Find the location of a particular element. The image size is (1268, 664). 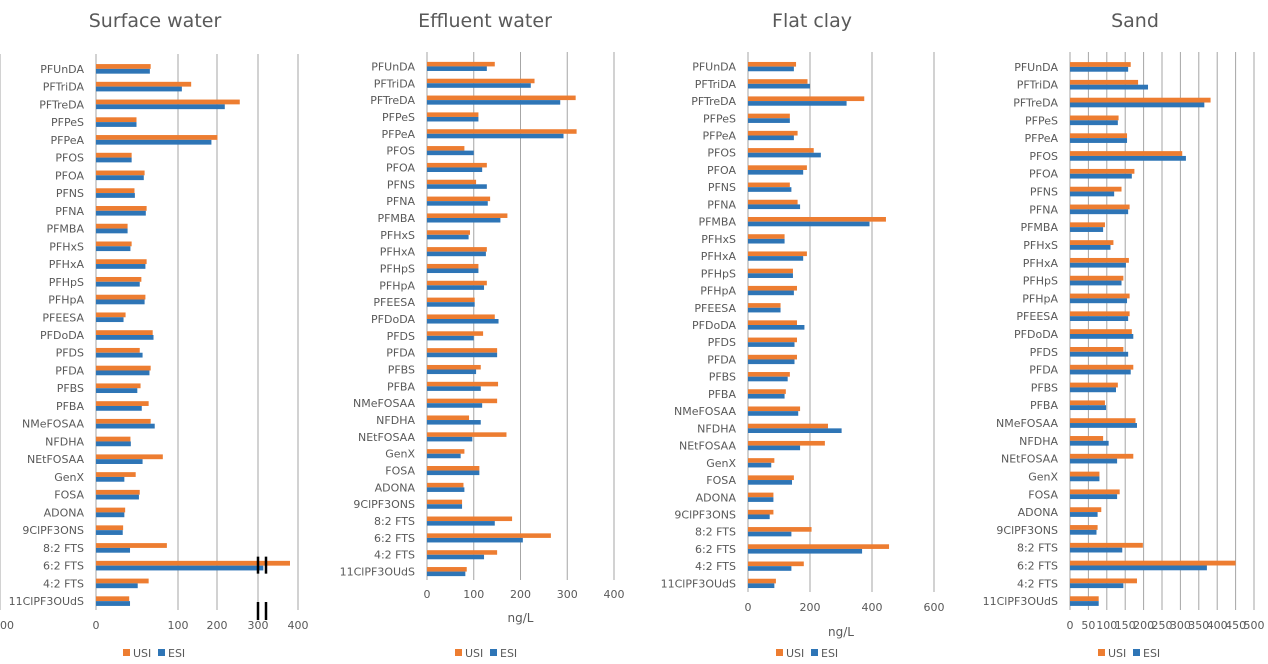

category-label: NFDHA is located at coordinates (1038, 441).